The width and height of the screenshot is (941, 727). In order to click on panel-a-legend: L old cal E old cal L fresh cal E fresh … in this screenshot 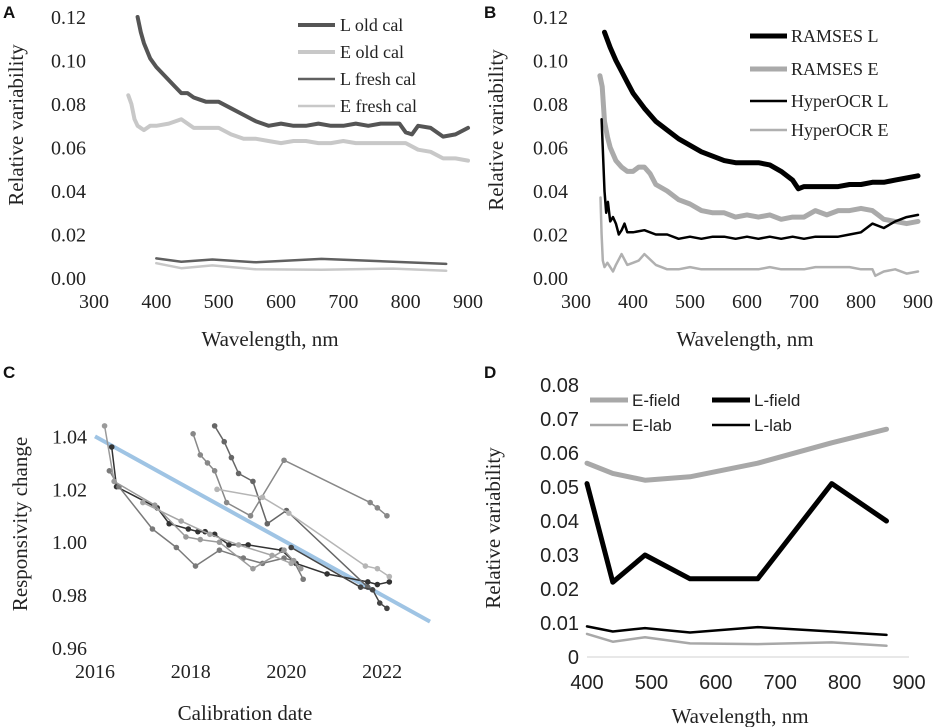, I will do `click(357, 65)`.